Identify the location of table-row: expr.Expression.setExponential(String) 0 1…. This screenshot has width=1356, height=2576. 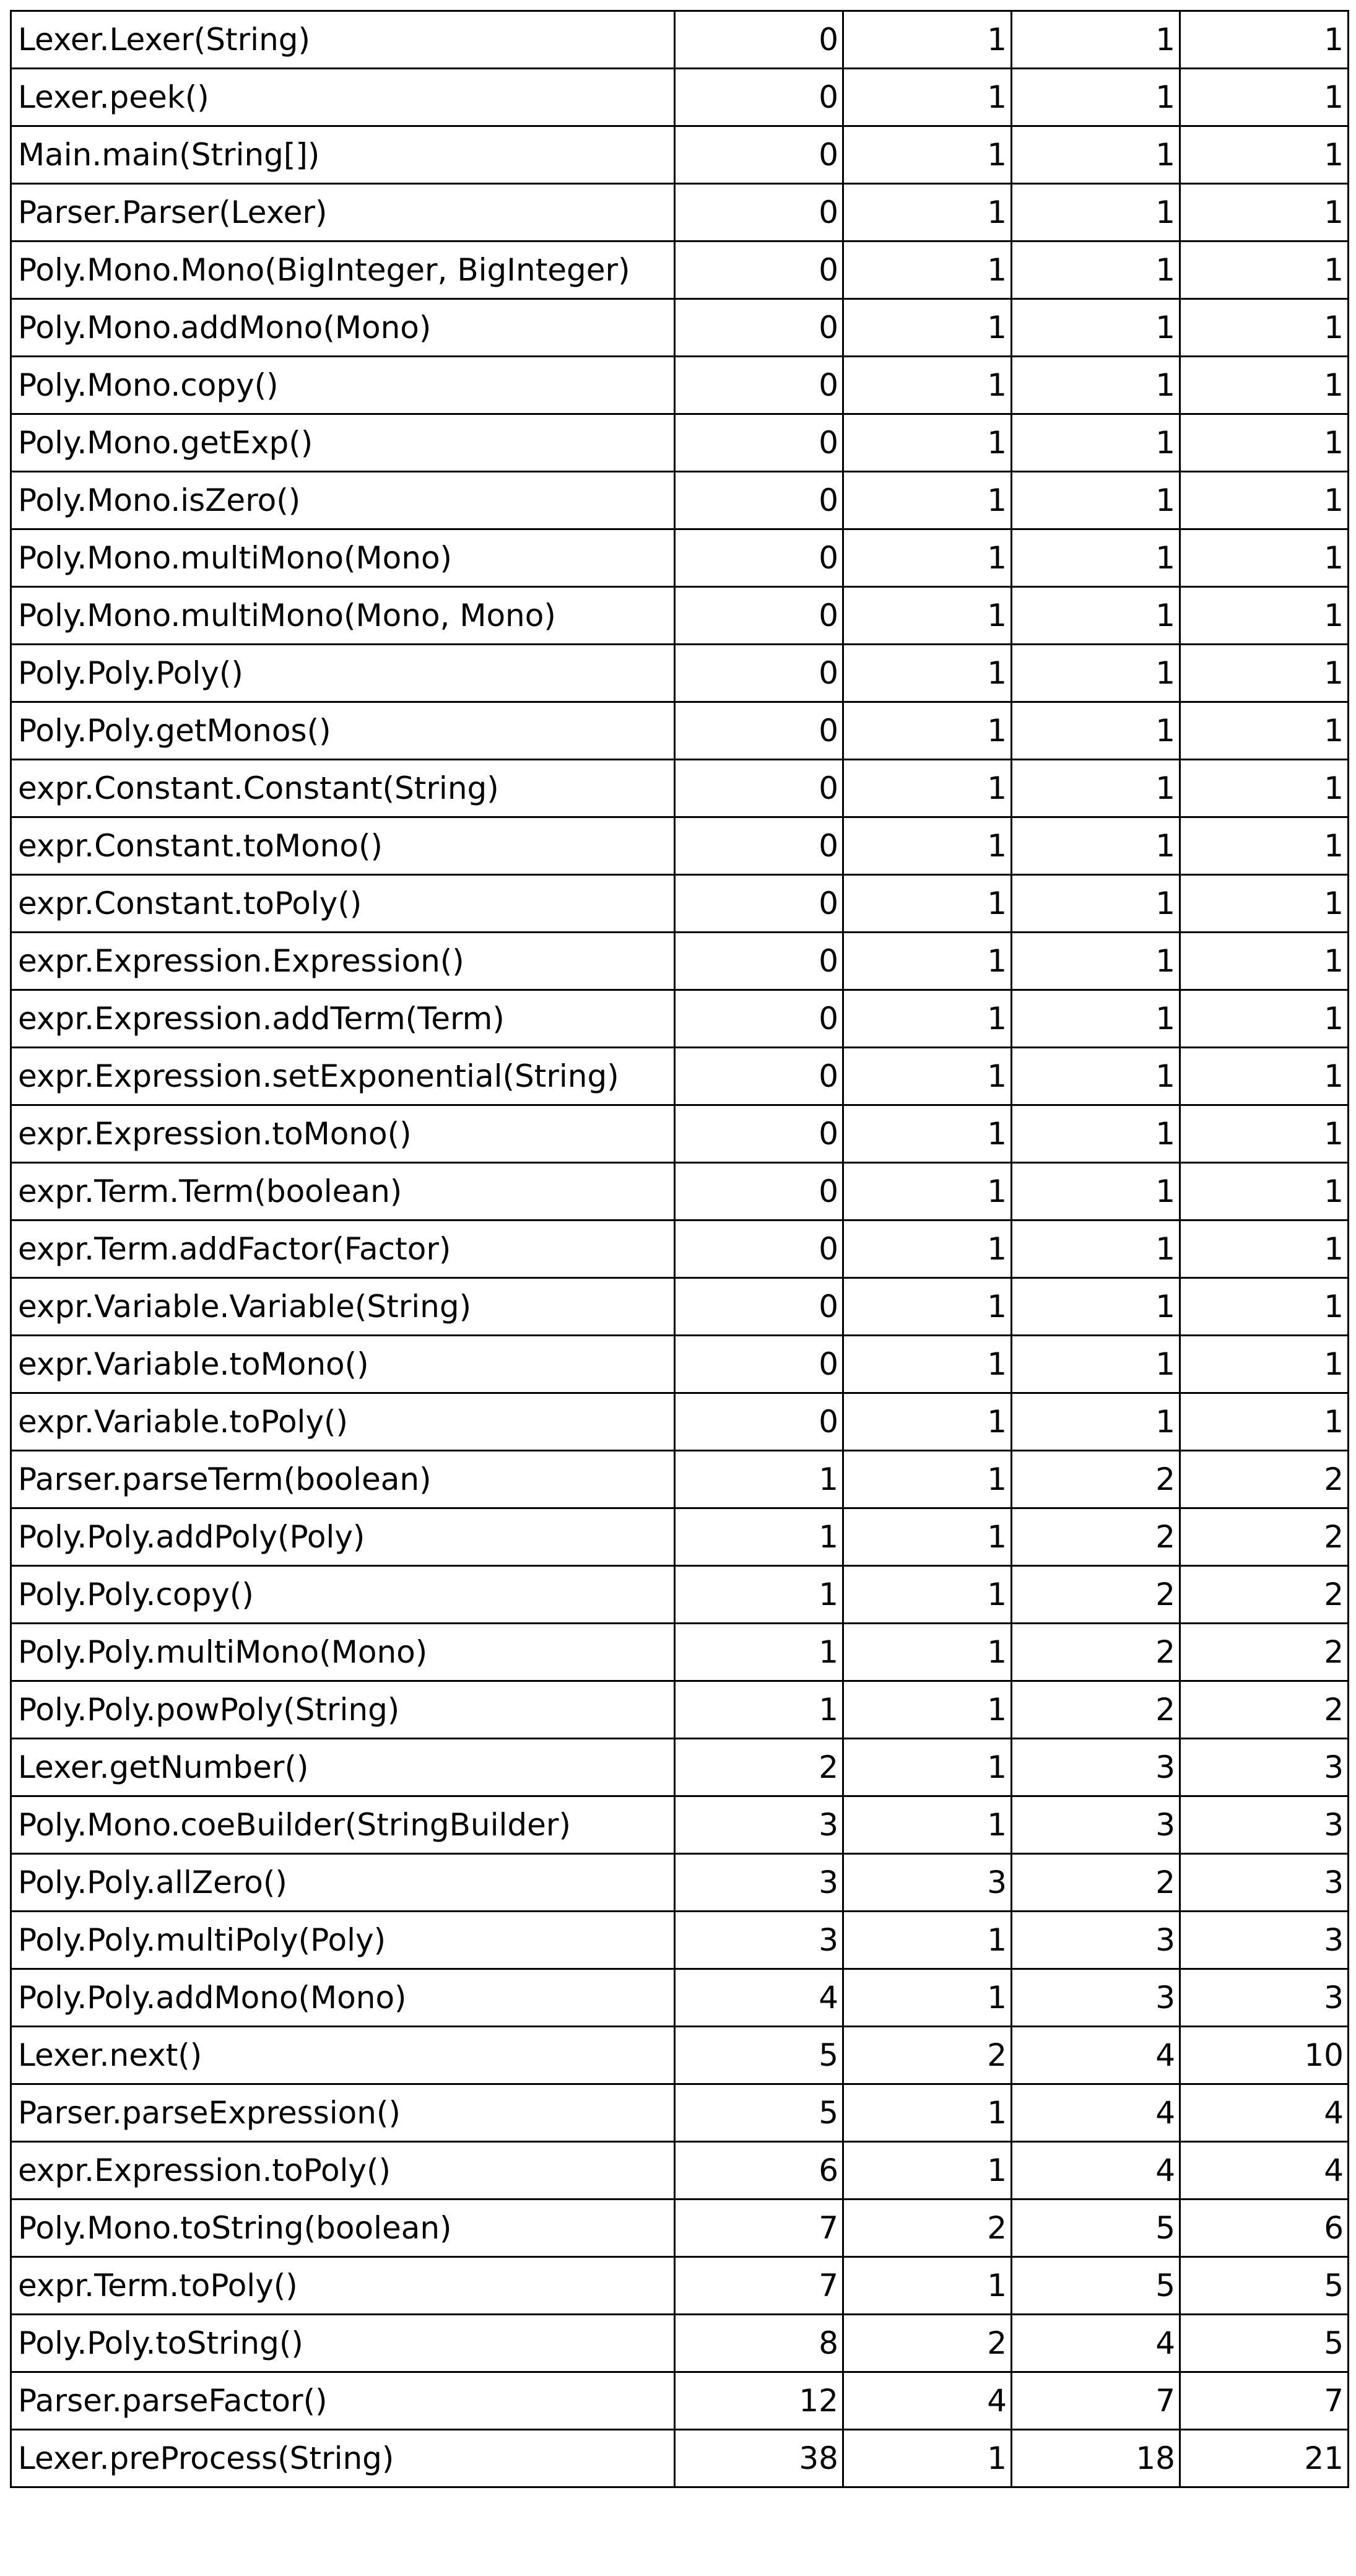
(679, 1076).